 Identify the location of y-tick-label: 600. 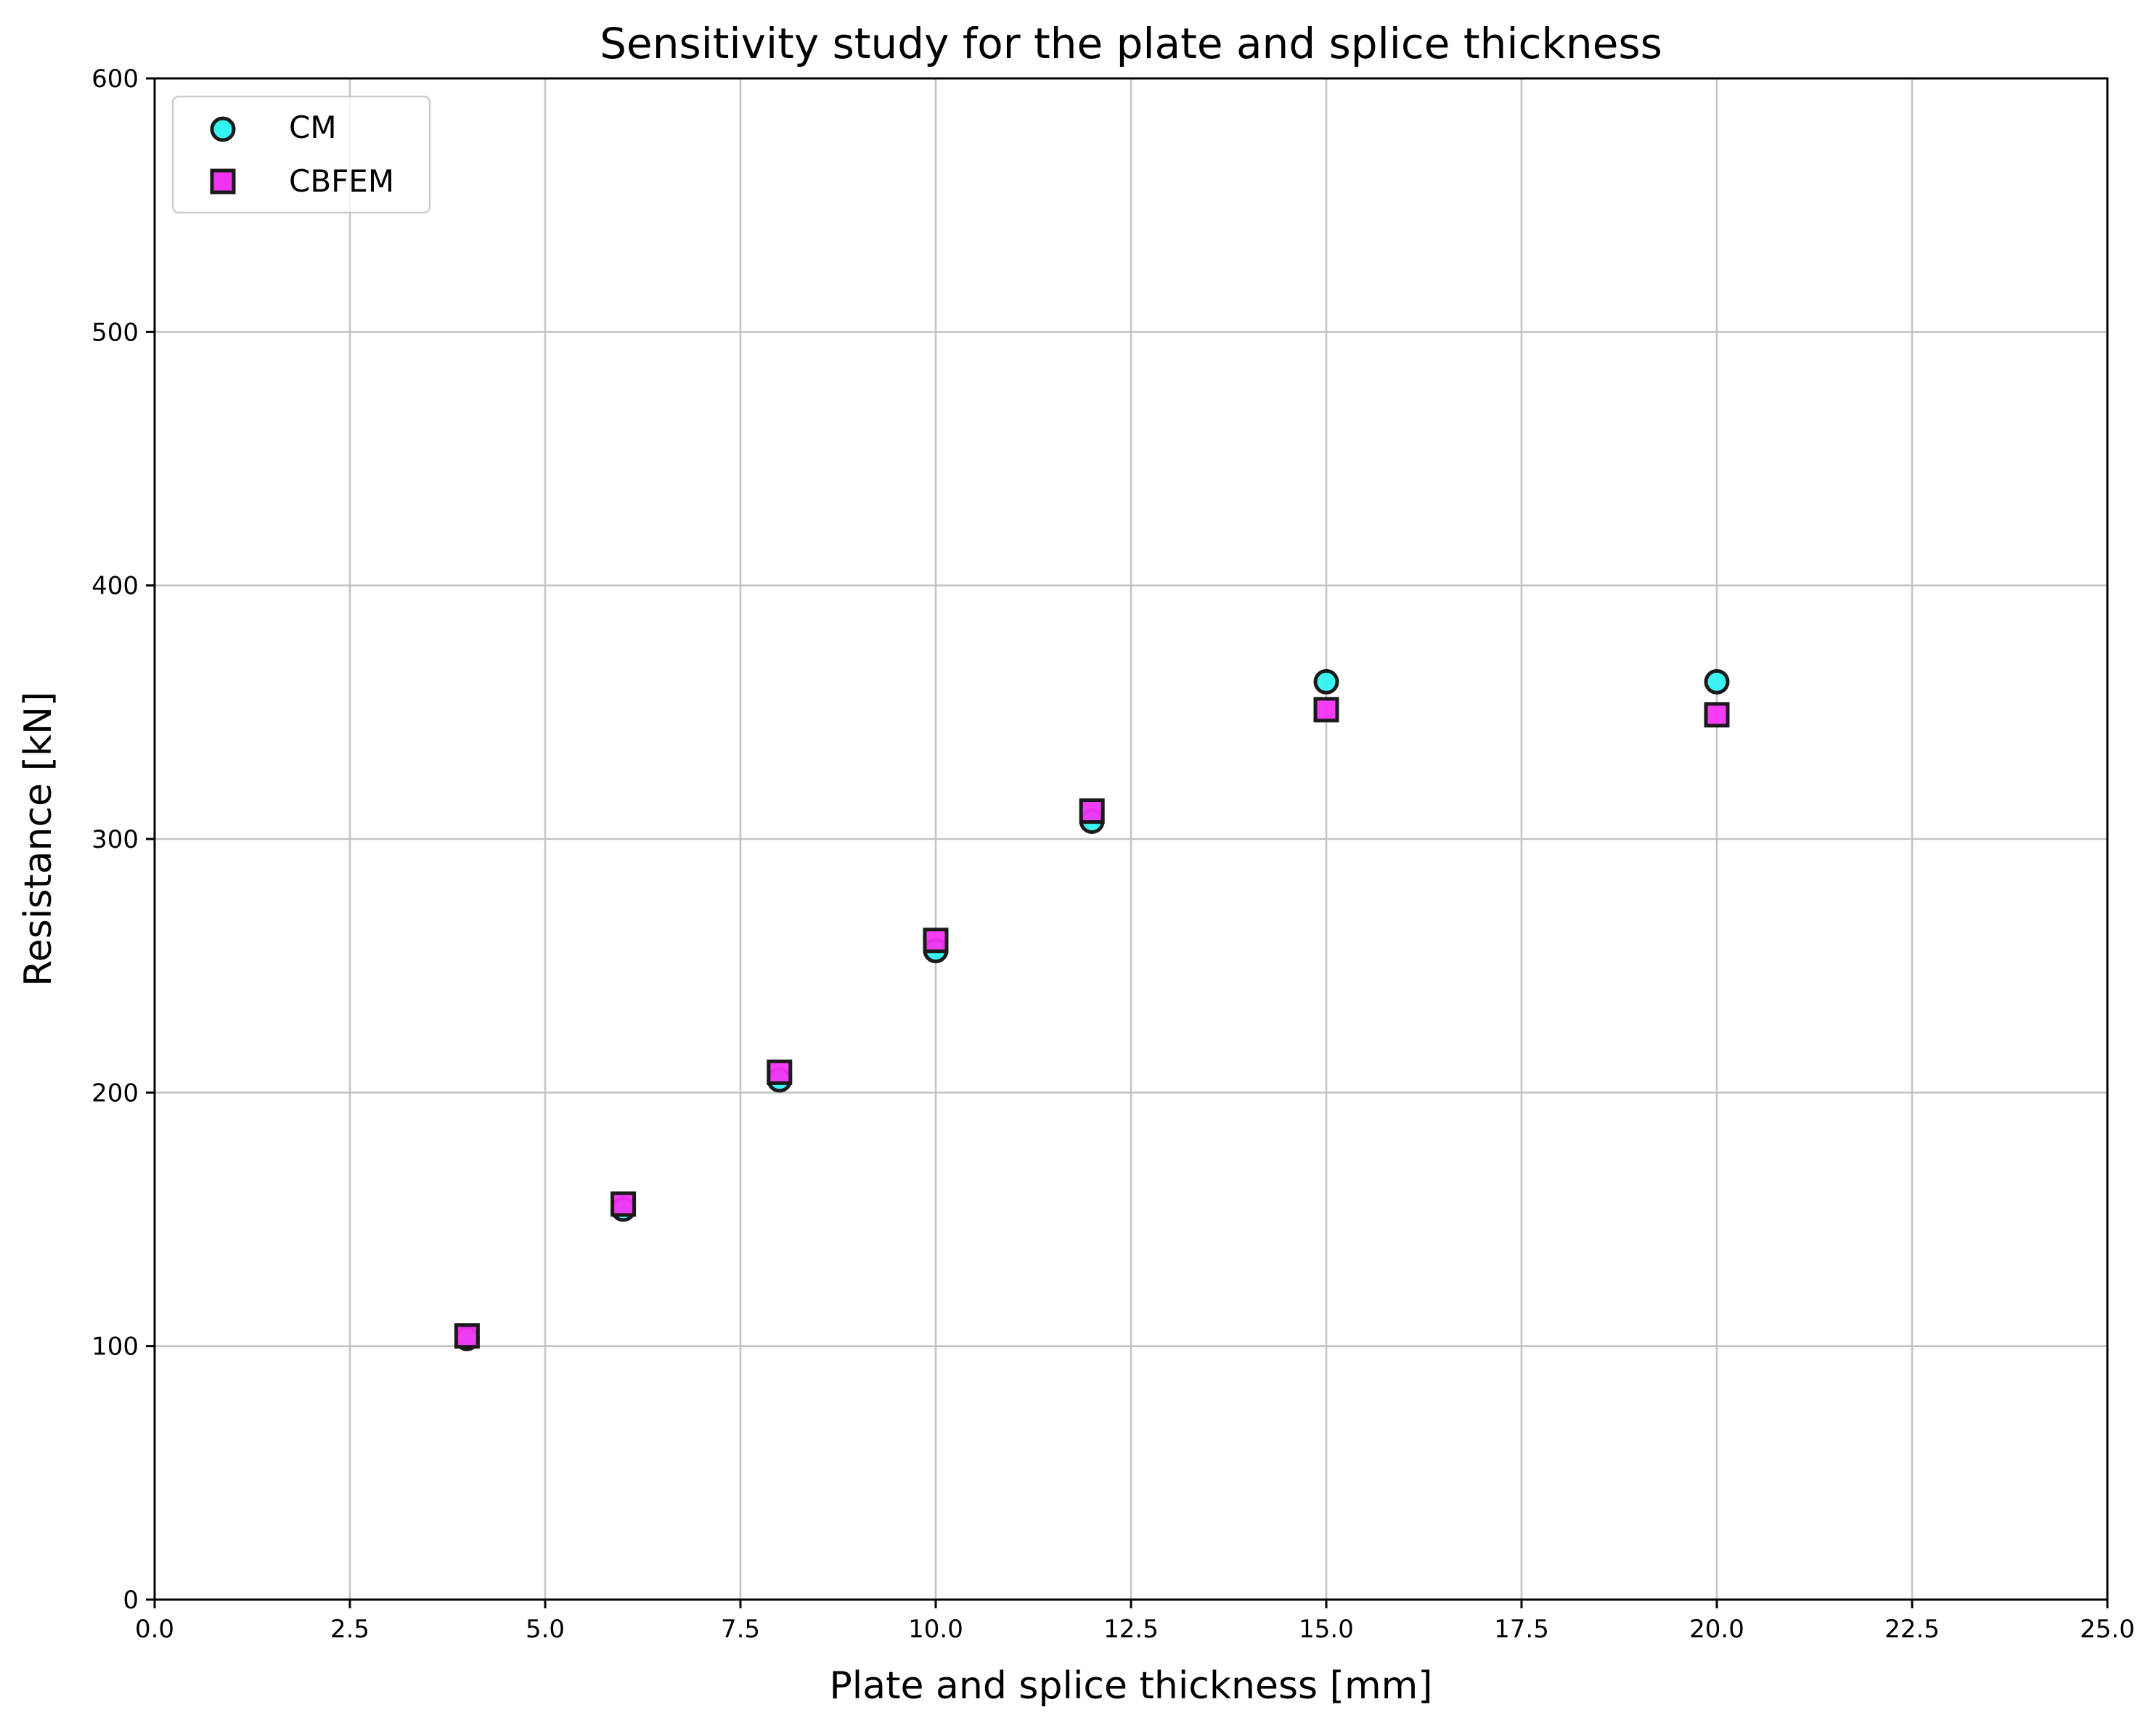
(115, 79).